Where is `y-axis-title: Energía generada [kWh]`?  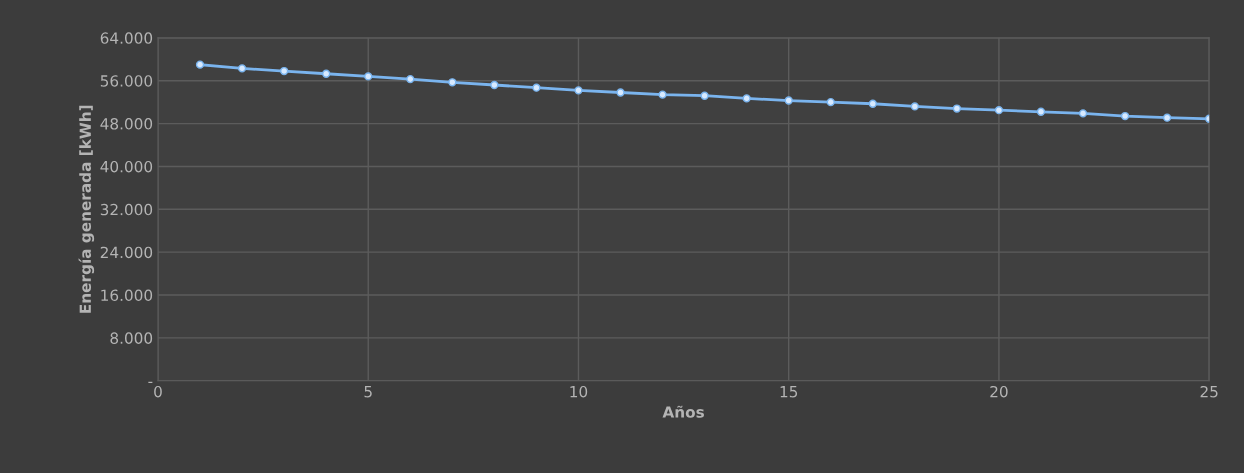
y-axis-title: Energía generada [kWh] is located at coordinates (86, 209).